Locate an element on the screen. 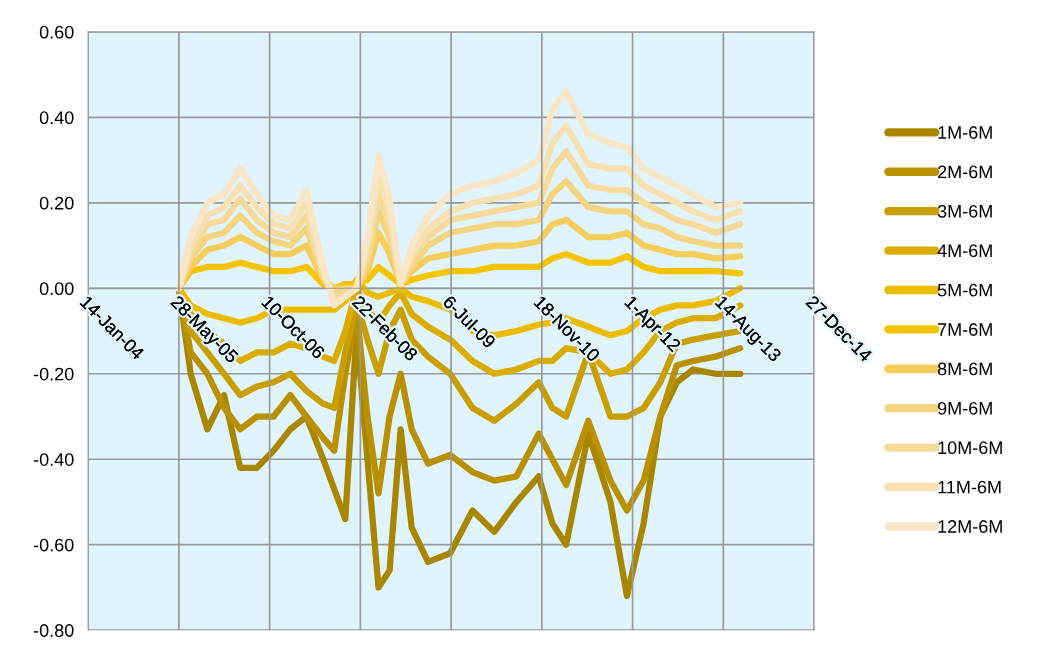 Image resolution: width=1037 pixels, height=651 pixels. legend-label: 1M-6M is located at coordinates (965, 132).